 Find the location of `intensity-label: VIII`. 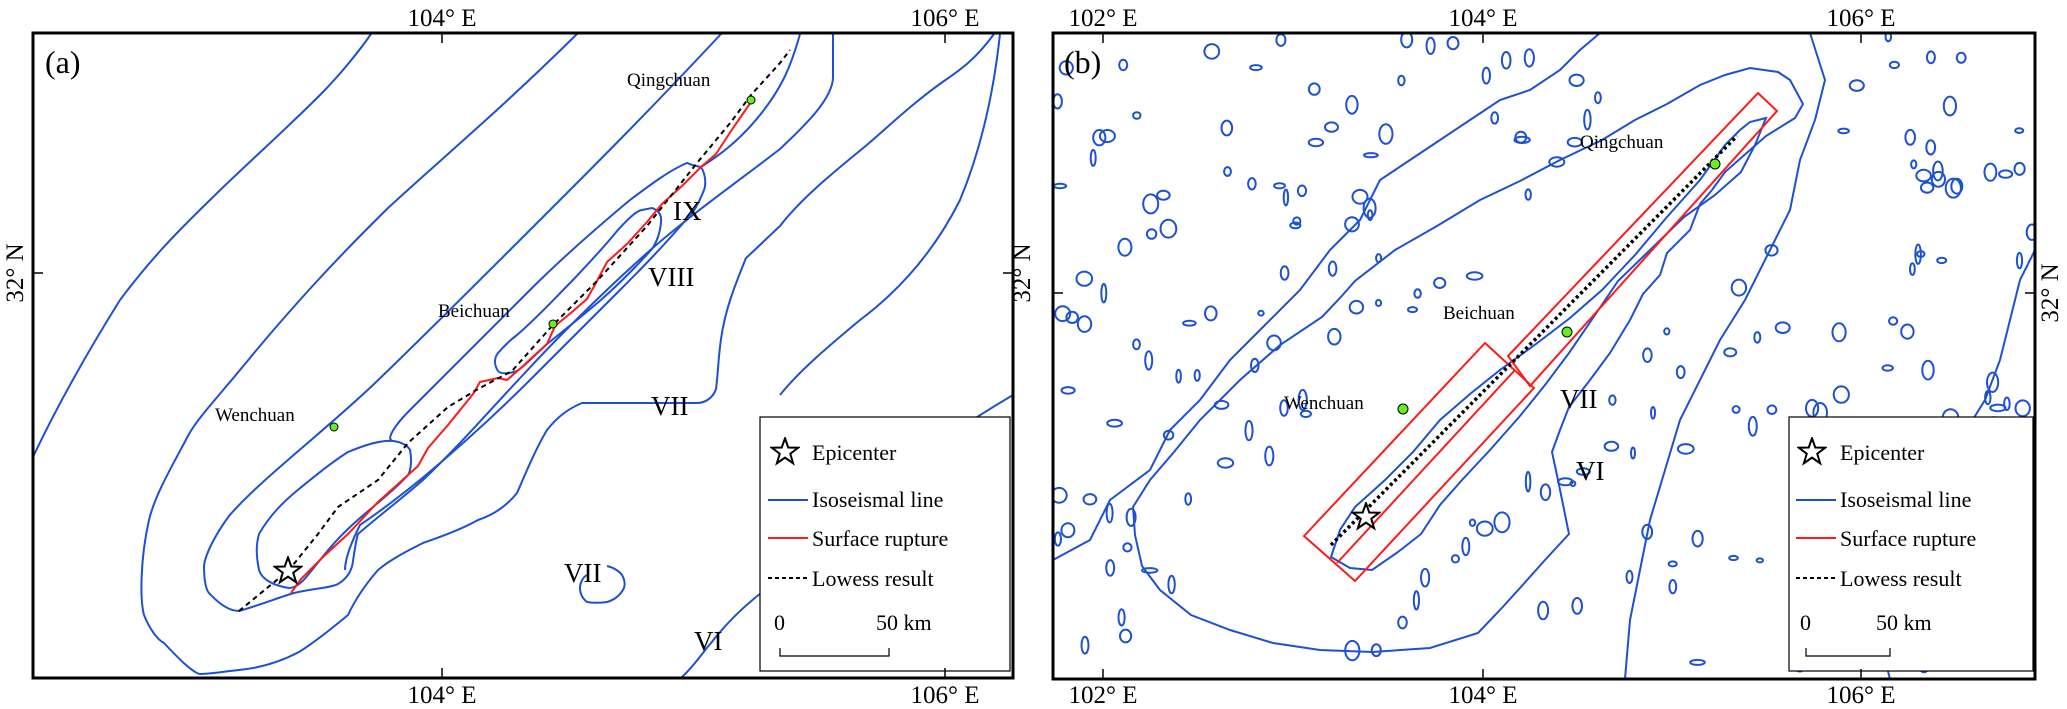

intensity-label: VIII is located at coordinates (671, 277).